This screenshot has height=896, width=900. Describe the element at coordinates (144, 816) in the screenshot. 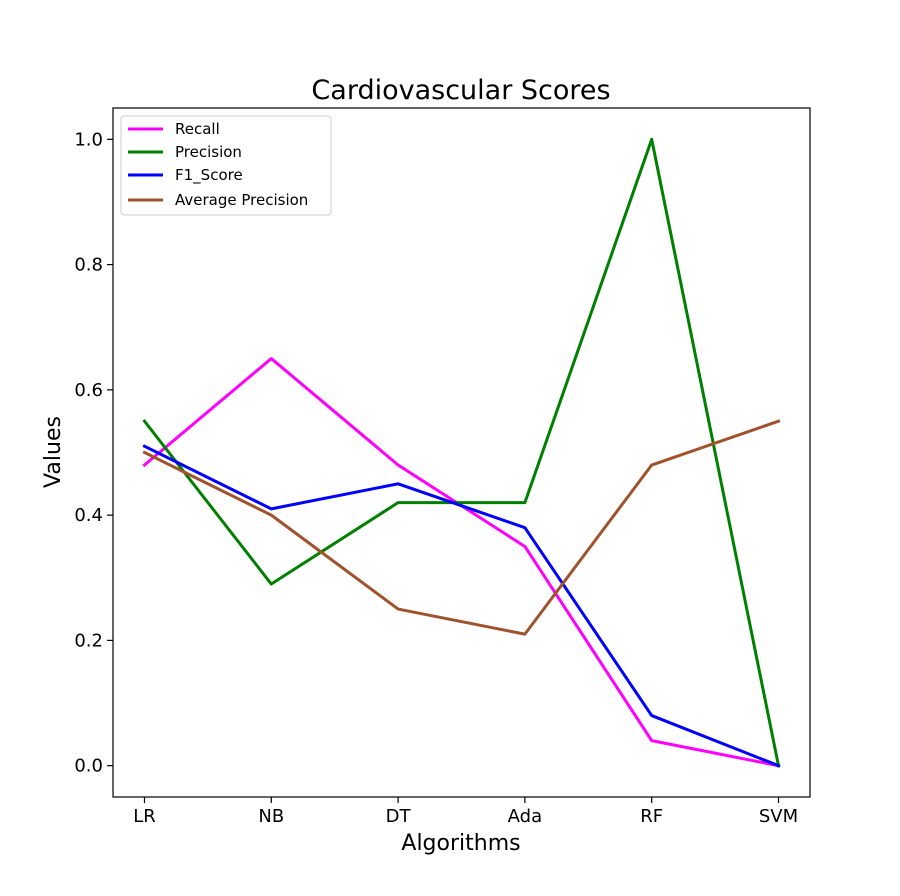

I see `x-tick-label: LR` at that location.